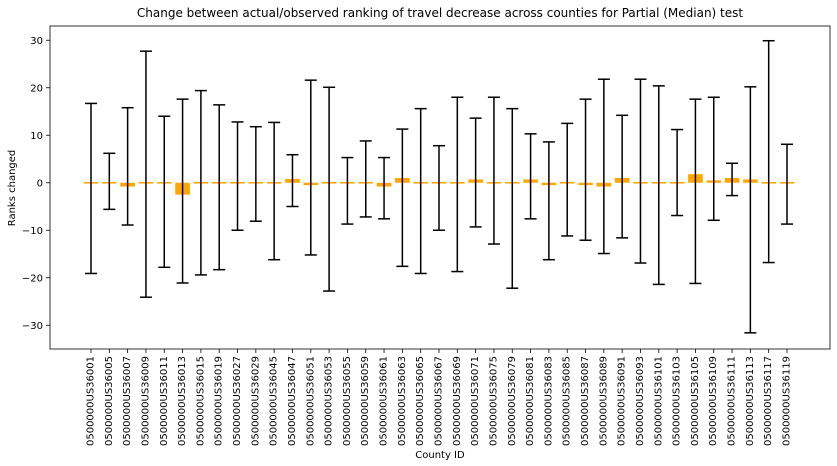  What do you see at coordinates (603, 401) in the screenshot?
I see `x-tick-label: 0500000US36089` at bounding box center [603, 401].